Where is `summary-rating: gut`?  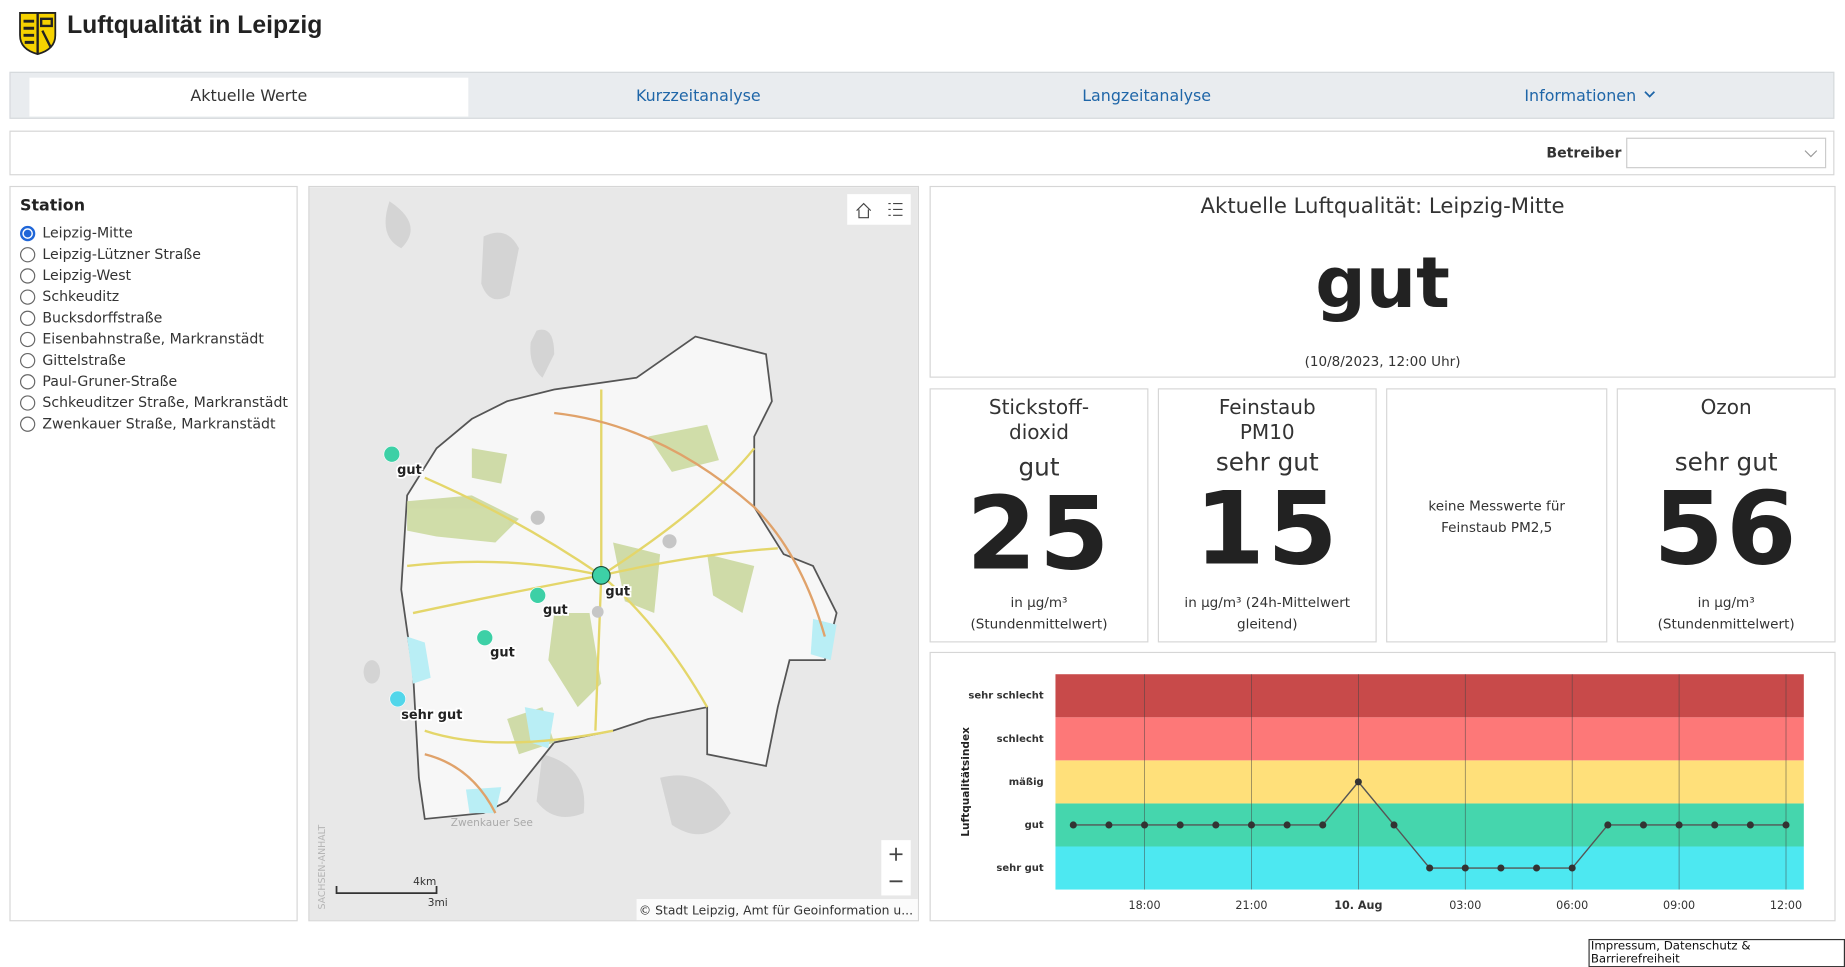 summary-rating: gut is located at coordinates (1382, 283).